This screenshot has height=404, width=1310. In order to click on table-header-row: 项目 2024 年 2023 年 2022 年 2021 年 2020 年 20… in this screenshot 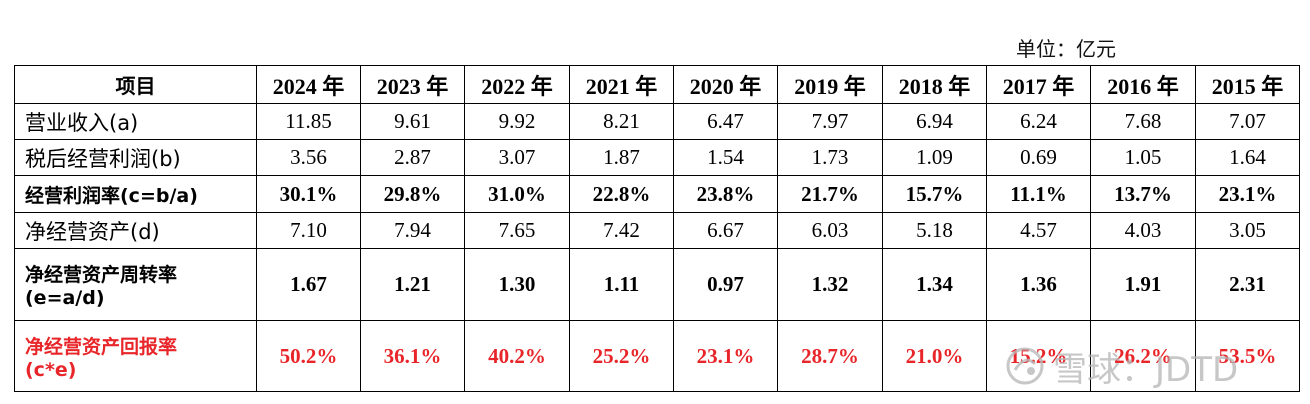, I will do `click(657, 84)`.